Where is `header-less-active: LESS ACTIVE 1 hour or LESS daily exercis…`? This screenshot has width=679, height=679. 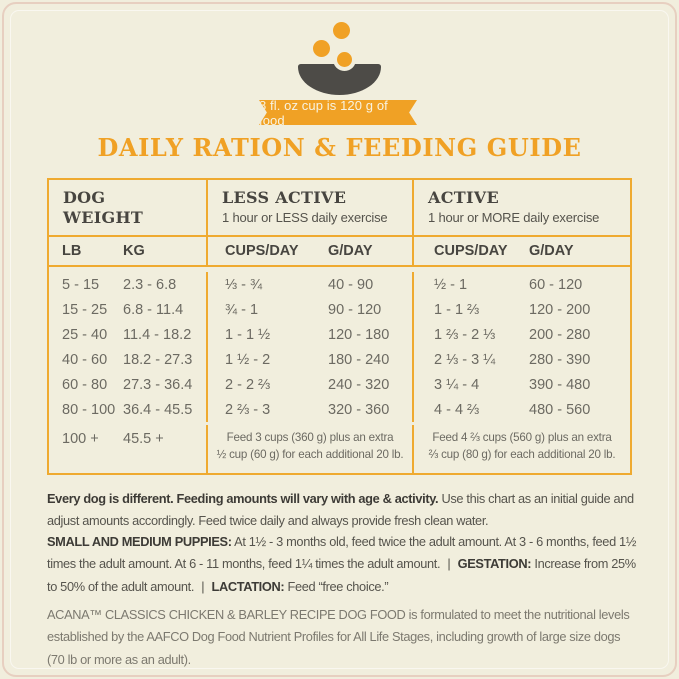
header-less-active: LESS ACTIVE 1 hour or LESS daily exercis… is located at coordinates (309, 207).